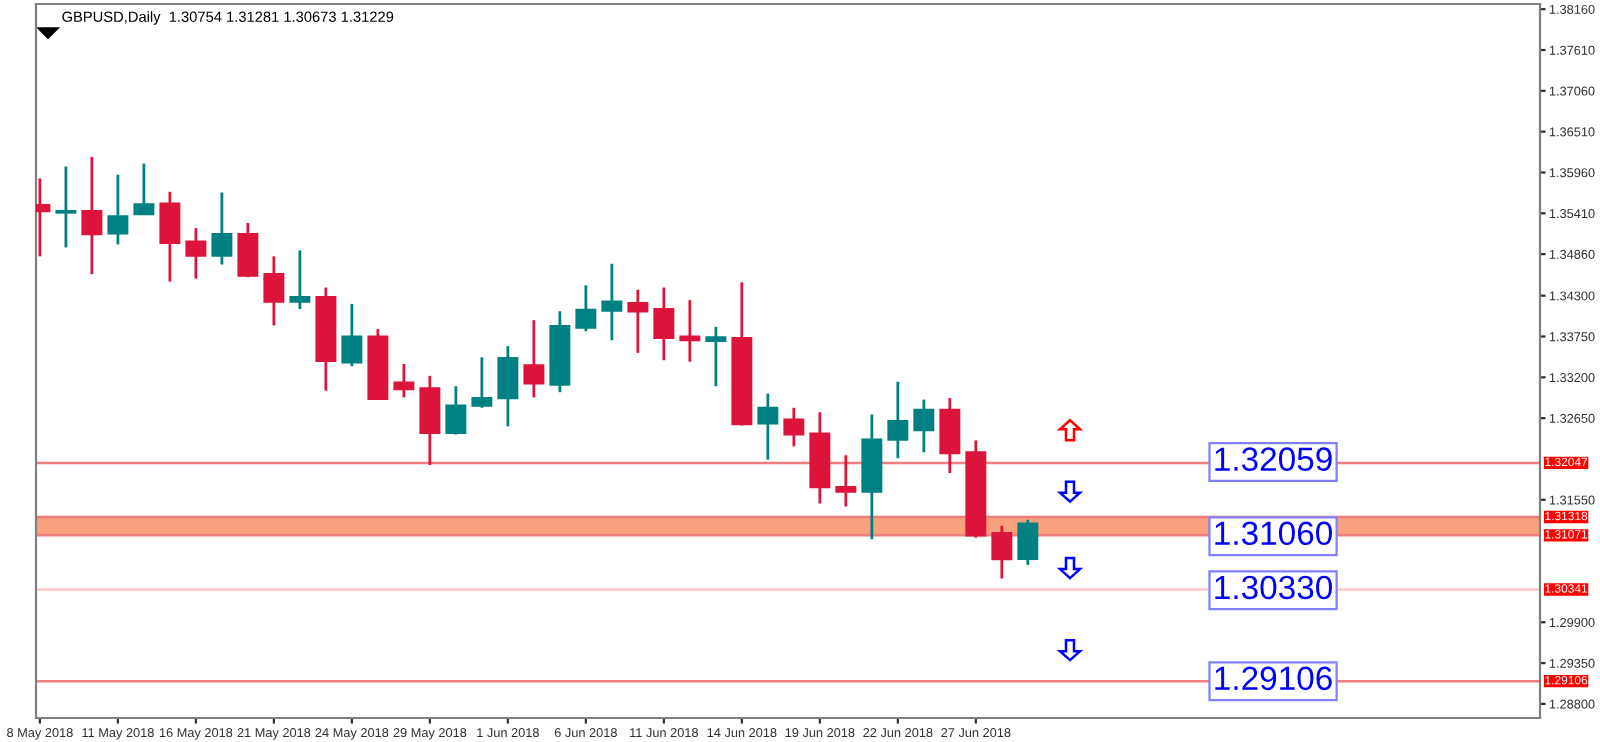  What do you see at coordinates (1273, 533) in the screenshot?
I see `annotation: 1.31060` at bounding box center [1273, 533].